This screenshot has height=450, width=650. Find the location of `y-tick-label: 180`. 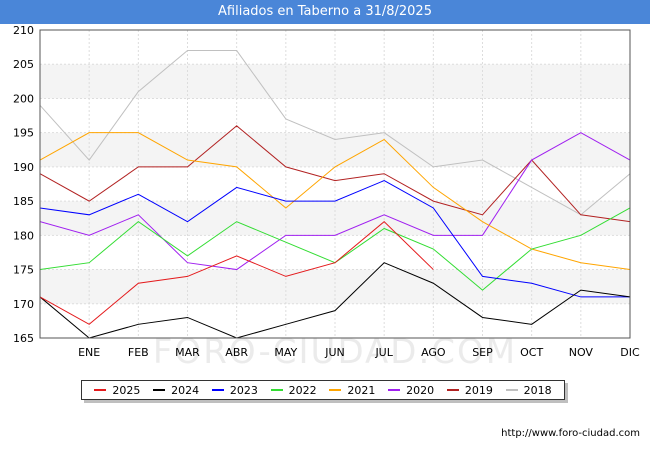

y-tick-label: 180 is located at coordinates (23, 235).